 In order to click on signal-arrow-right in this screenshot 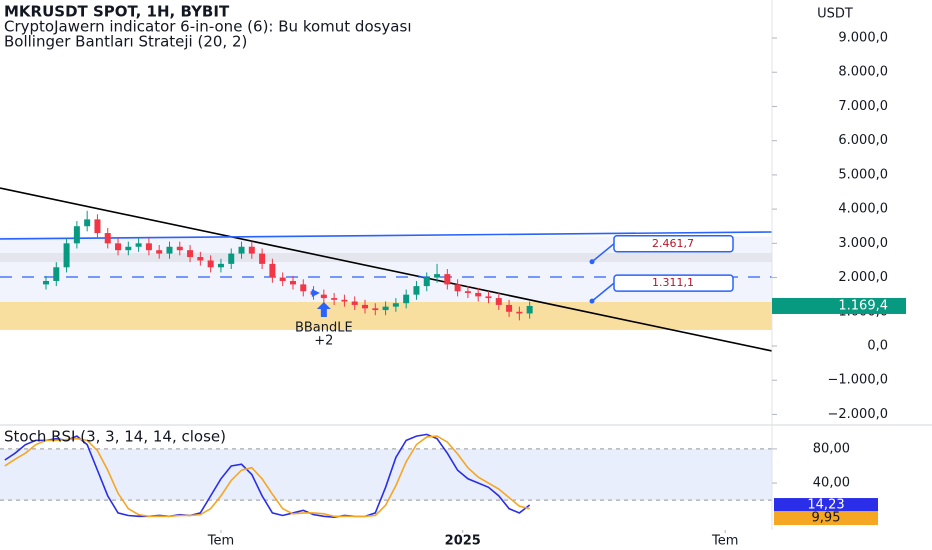, I will do `click(315, 293)`.